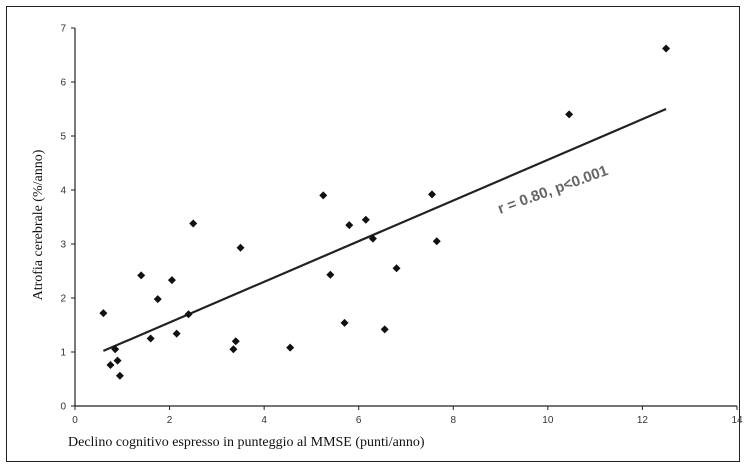  What do you see at coordinates (75, 420) in the screenshot?
I see `x-tick-label: 0` at bounding box center [75, 420].